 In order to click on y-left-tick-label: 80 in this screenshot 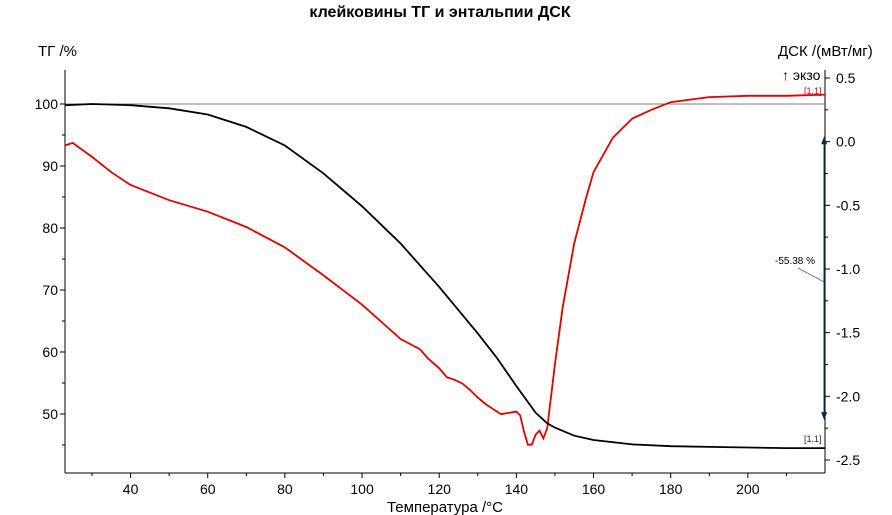, I will do `click(50, 228)`.